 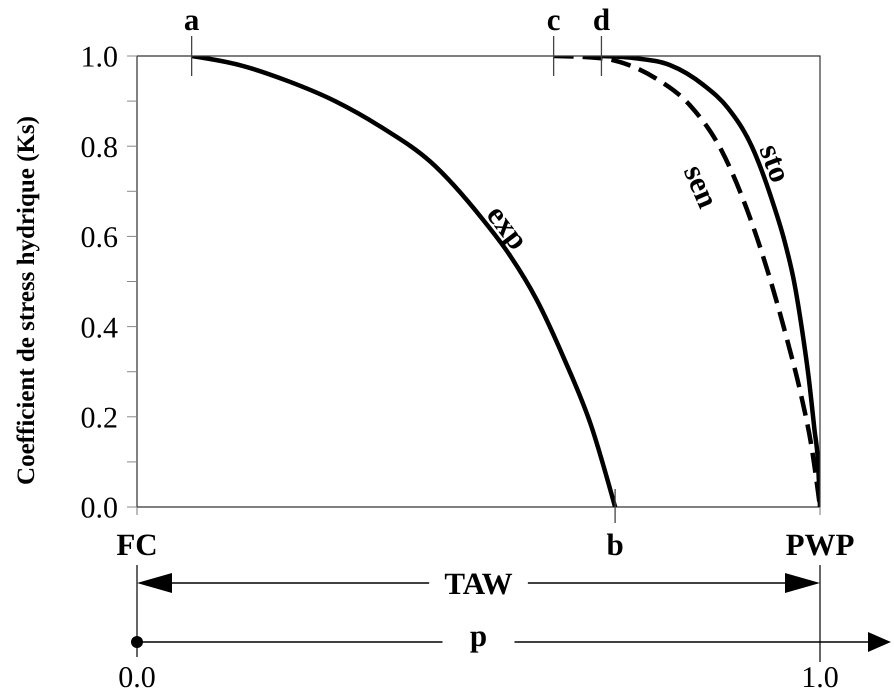 What do you see at coordinates (479, 635) in the screenshot?
I see `x-axis-title: p` at bounding box center [479, 635].